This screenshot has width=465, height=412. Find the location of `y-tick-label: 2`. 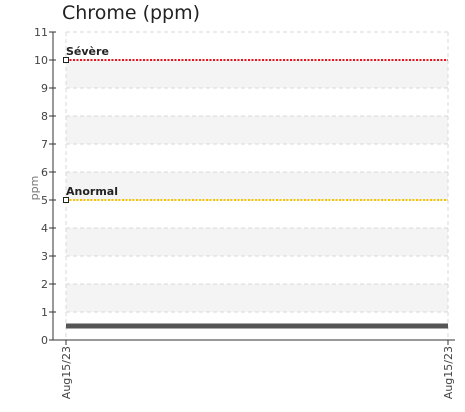

y-tick-label: 2 is located at coordinates (44, 284).